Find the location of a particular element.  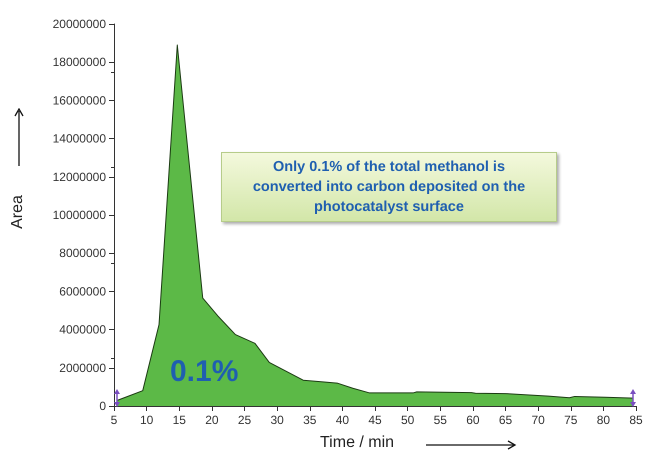

y-tick-label: 16000000 is located at coordinates (79, 100).